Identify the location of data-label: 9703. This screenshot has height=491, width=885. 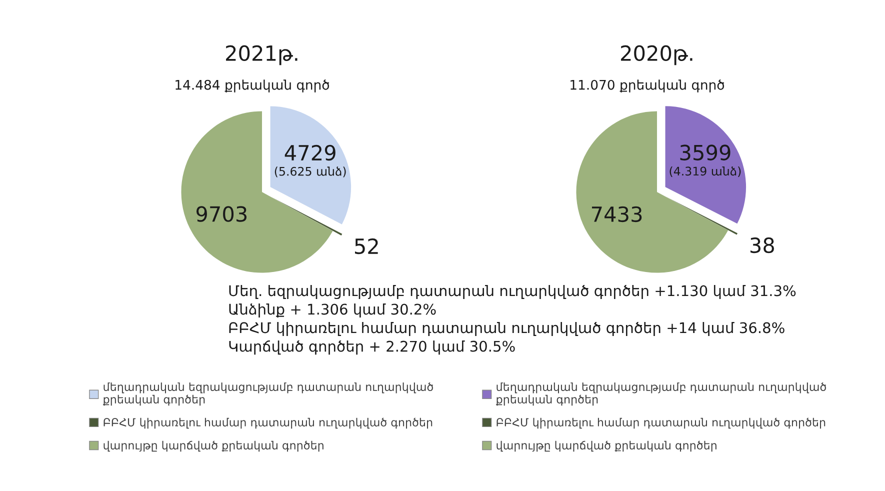
(221, 214).